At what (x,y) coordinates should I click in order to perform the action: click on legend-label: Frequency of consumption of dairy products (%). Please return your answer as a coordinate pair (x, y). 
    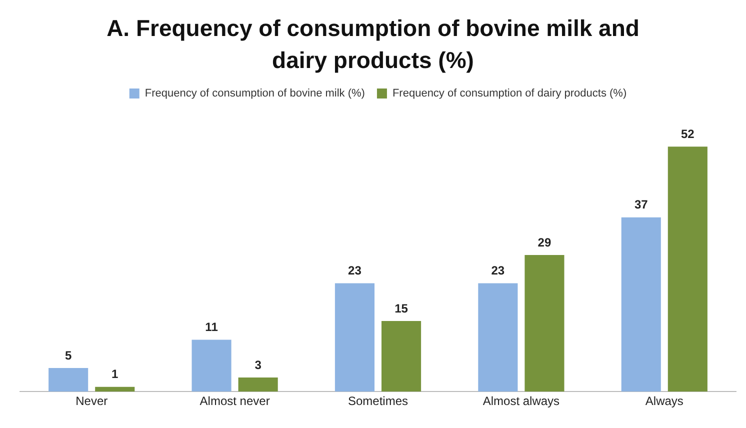
    Looking at the image, I should click on (509, 94).